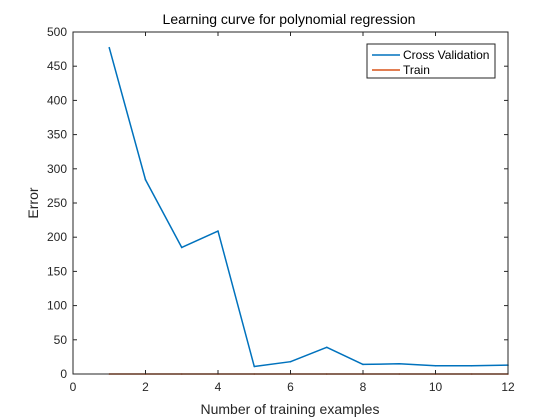 The width and height of the screenshot is (560, 420). Describe the element at coordinates (33, 202) in the screenshot. I see `y-axis-title: Error` at that location.